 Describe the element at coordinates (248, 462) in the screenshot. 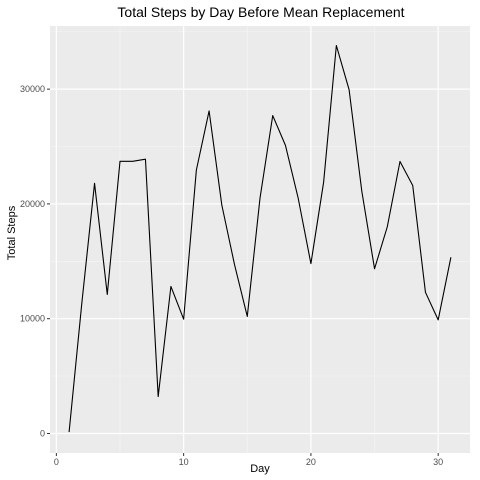

I see `x-axis-tick-labels: 0 10 20 30` at that location.